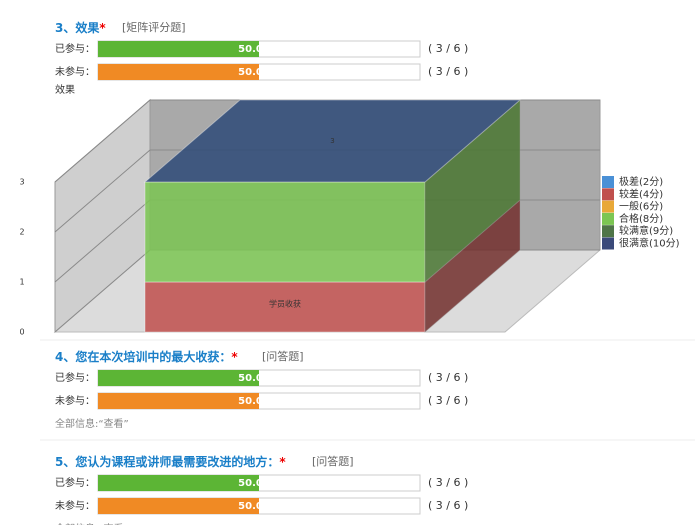 This screenshot has width=695, height=525. I want to click on question-title: 5、您认为课程或讲师最需要改进的地方：*, so click(170, 461).